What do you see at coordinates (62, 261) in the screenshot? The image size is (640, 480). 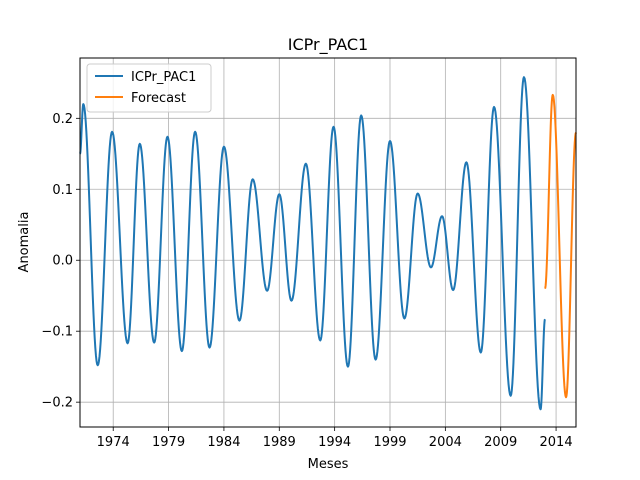 I see `y-tick-label: 0.0` at bounding box center [62, 261].